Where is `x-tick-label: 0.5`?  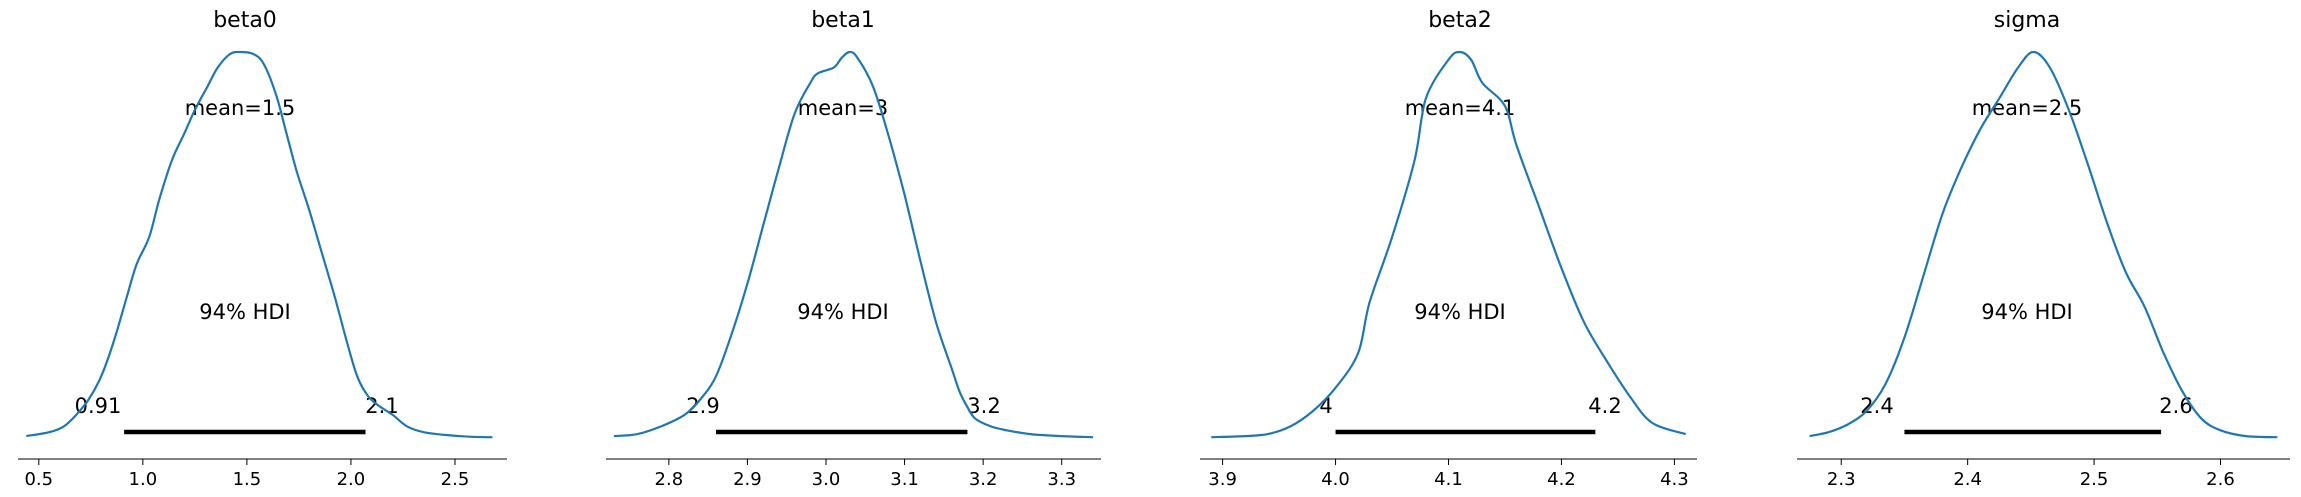
x-tick-label: 0.5 is located at coordinates (38, 479).